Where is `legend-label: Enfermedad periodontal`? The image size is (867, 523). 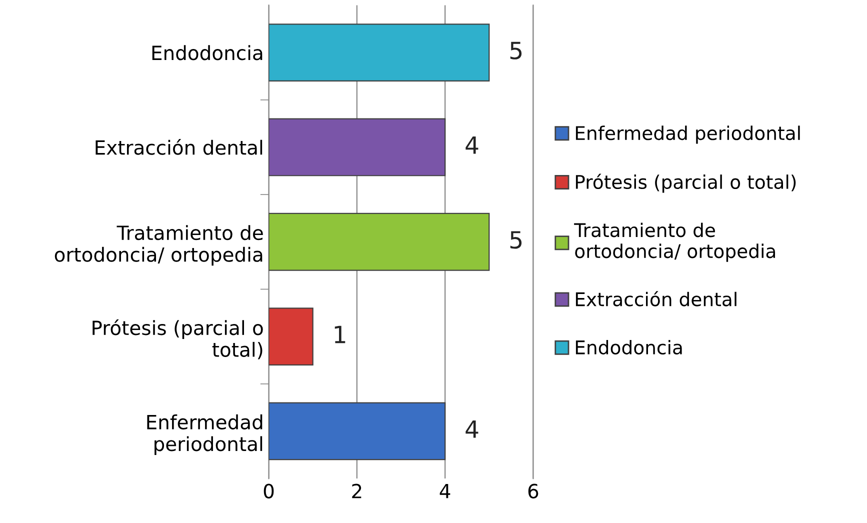 legend-label: Enfermedad periodontal is located at coordinates (688, 135).